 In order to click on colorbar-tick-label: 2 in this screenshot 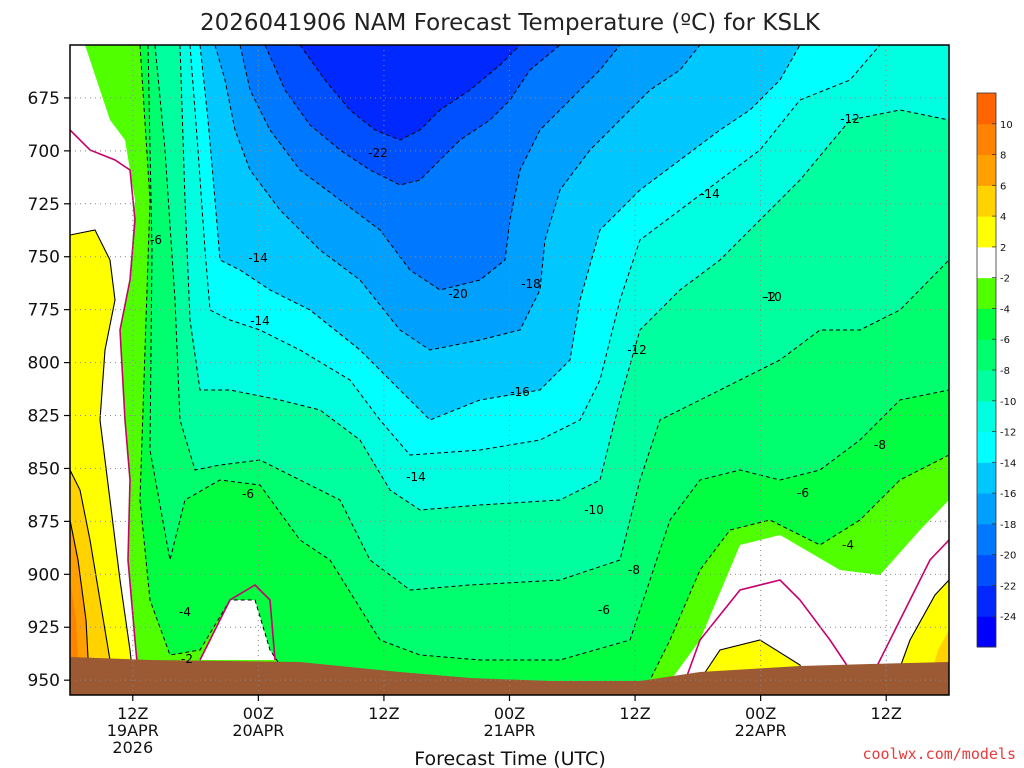, I will do `click(1003, 248)`.